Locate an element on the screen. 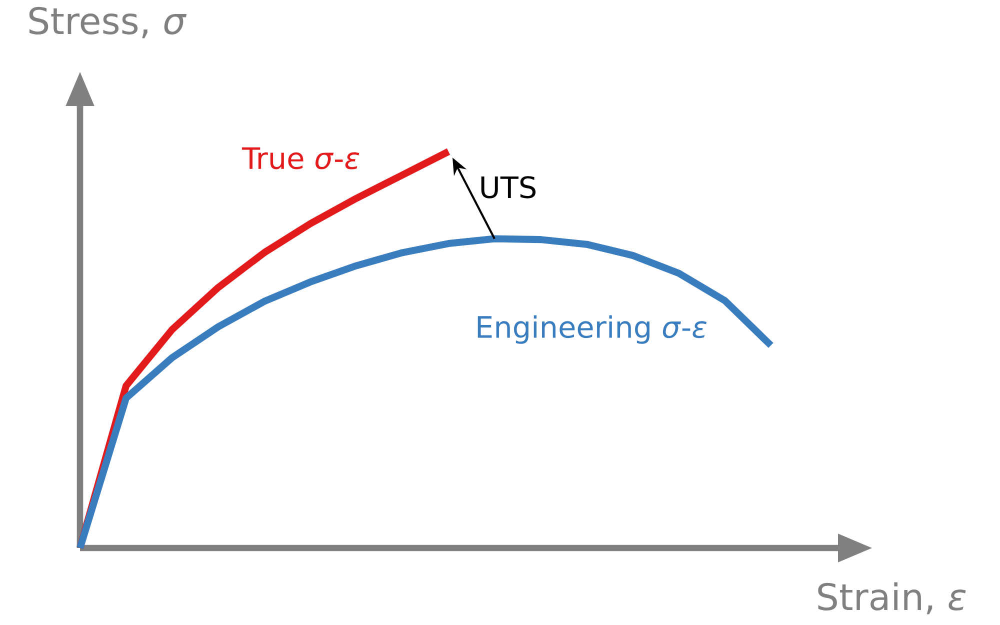 The height and width of the screenshot is (625, 1000). annotation: UTS is located at coordinates (508, 187).